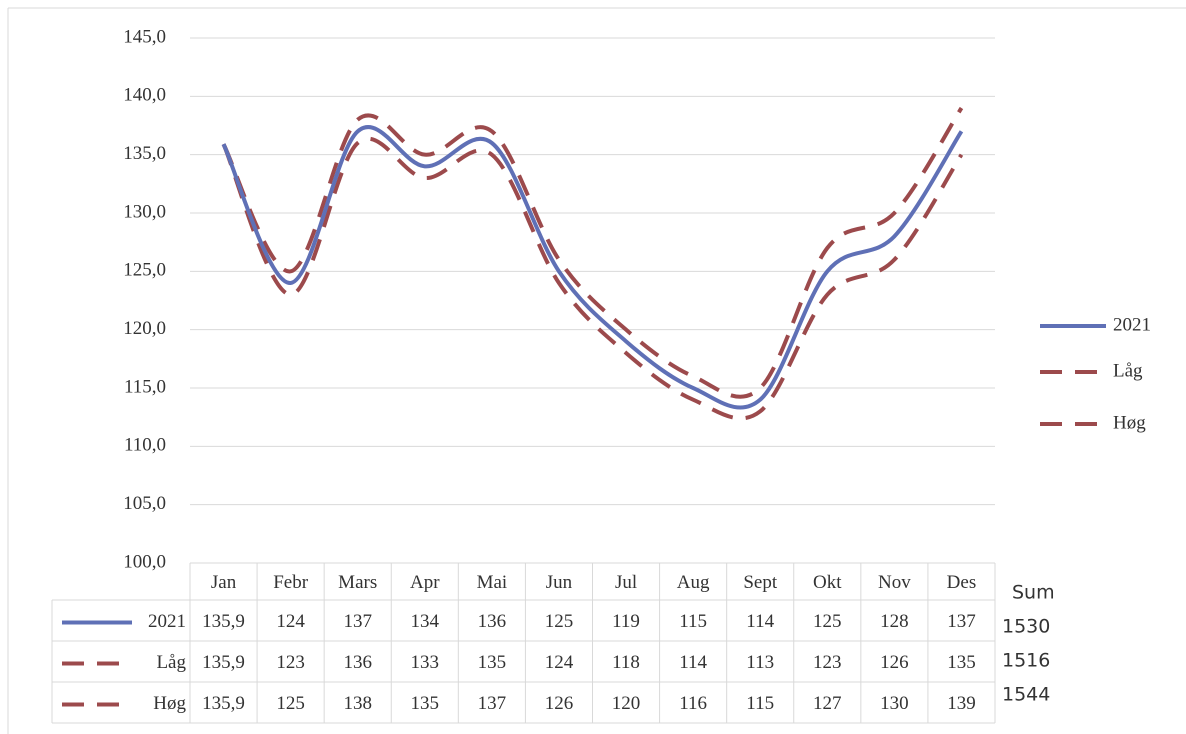  Describe the element at coordinates (224, 582) in the screenshot. I see `x-tick-label: Jan` at that location.